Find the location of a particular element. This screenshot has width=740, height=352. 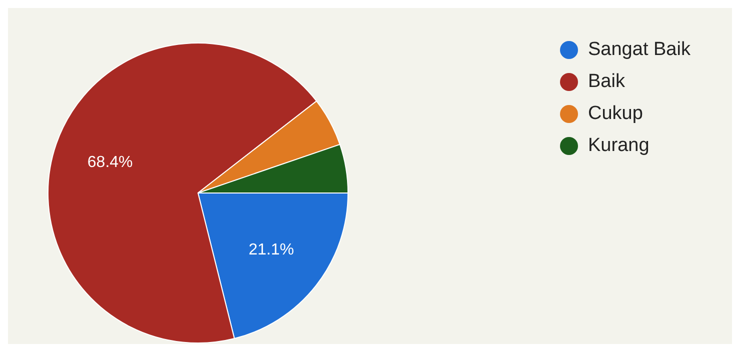

data-label: 68.4% is located at coordinates (110, 163).